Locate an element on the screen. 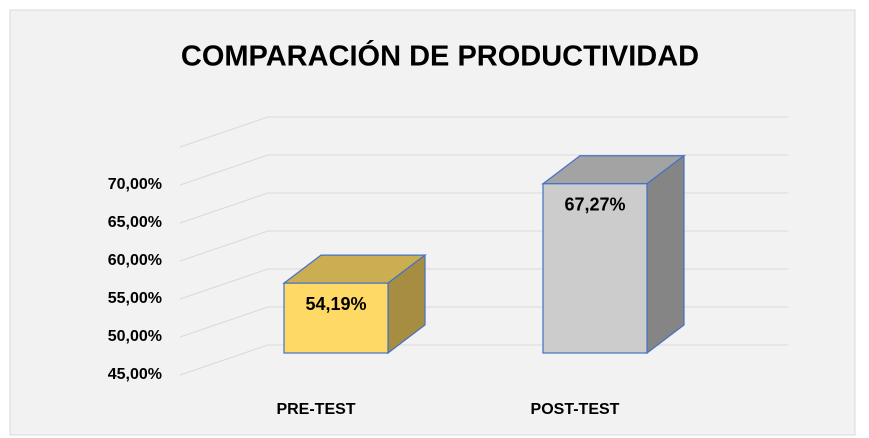 Image resolution: width=869 pixels, height=438 pixels. bar-side is located at coordinates (665, 254).